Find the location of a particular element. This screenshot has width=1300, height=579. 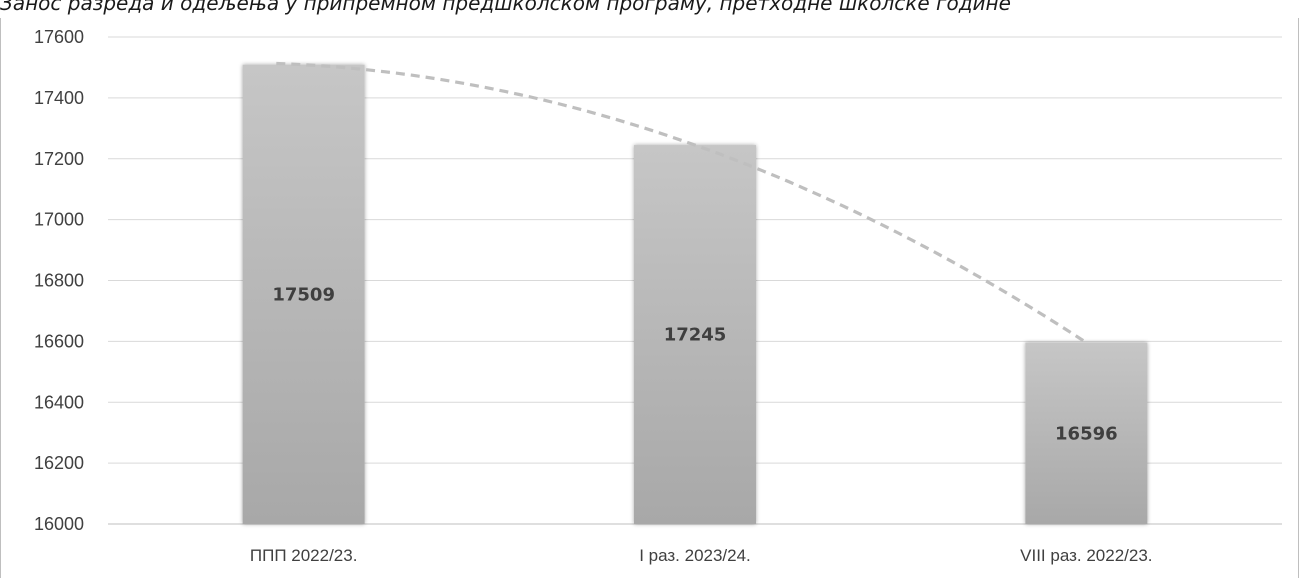

y-tick-label: 17200 is located at coordinates (59, 159).